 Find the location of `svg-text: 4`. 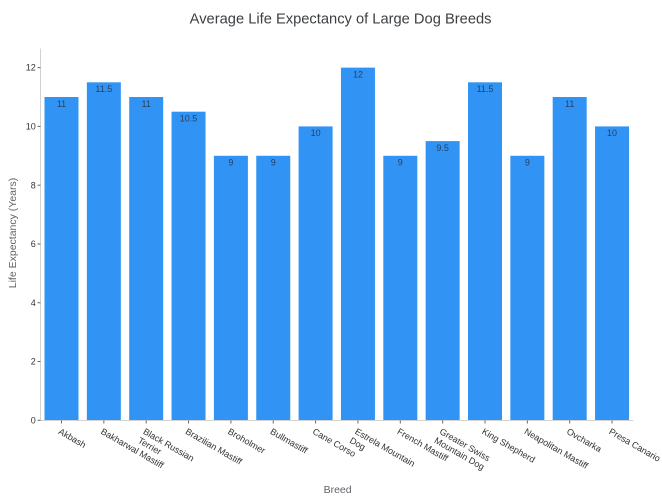

svg-text: 4 is located at coordinates (33, 303).